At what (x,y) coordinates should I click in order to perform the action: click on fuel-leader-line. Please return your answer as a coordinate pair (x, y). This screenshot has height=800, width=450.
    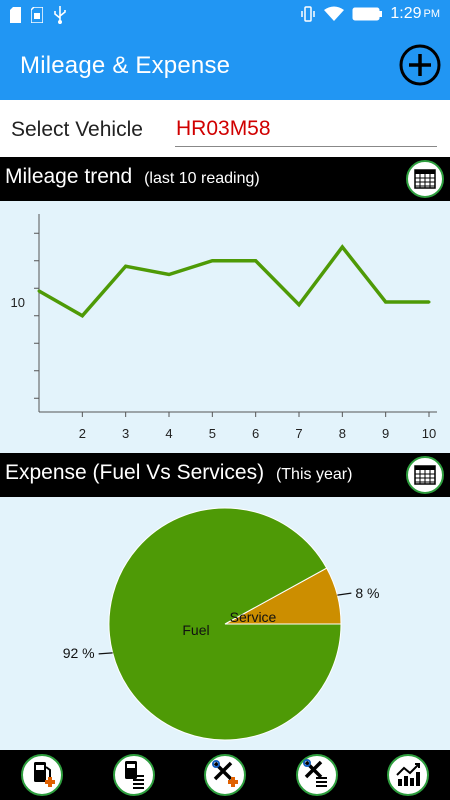
    Looking at the image, I should click on (105, 653).